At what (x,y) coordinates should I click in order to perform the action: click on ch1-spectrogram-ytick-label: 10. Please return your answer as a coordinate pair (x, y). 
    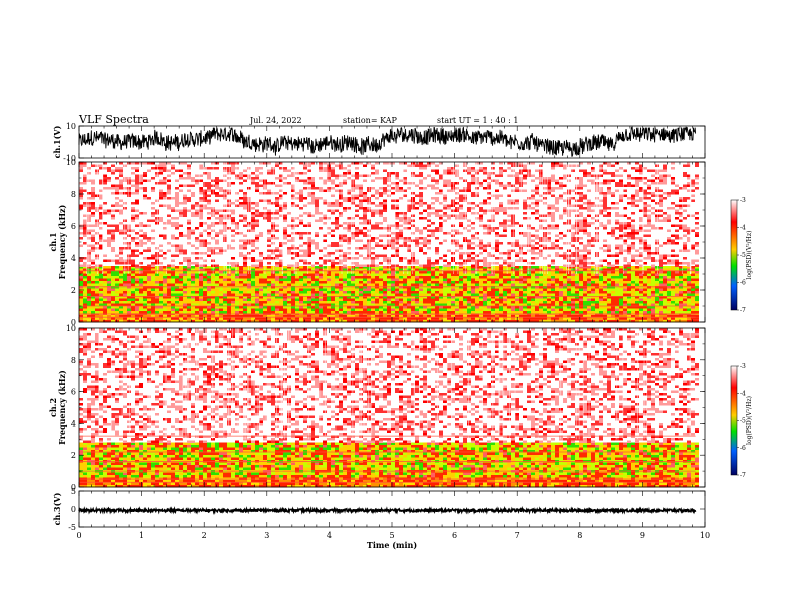
    Looking at the image, I should click on (71, 162).